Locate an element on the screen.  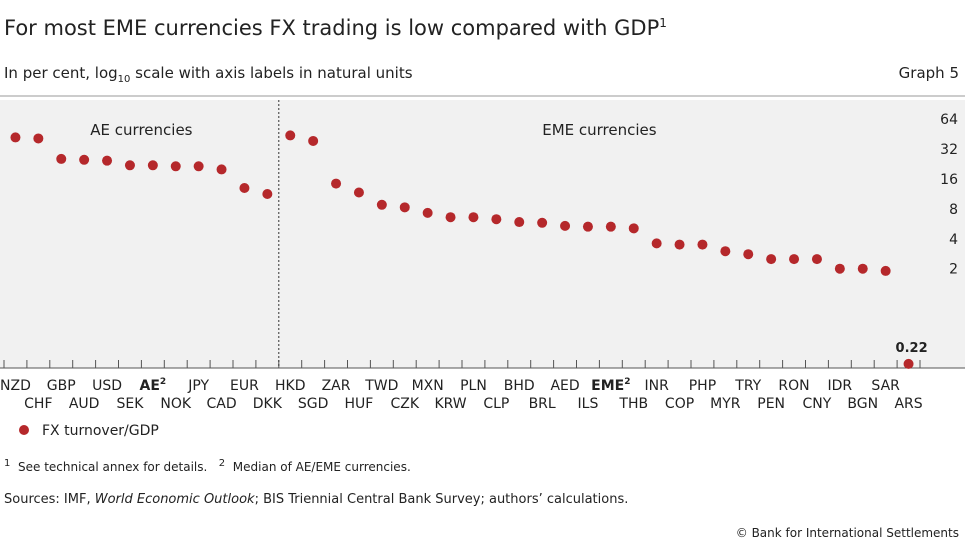
x-tick-label: HKD is located at coordinates (290, 386).